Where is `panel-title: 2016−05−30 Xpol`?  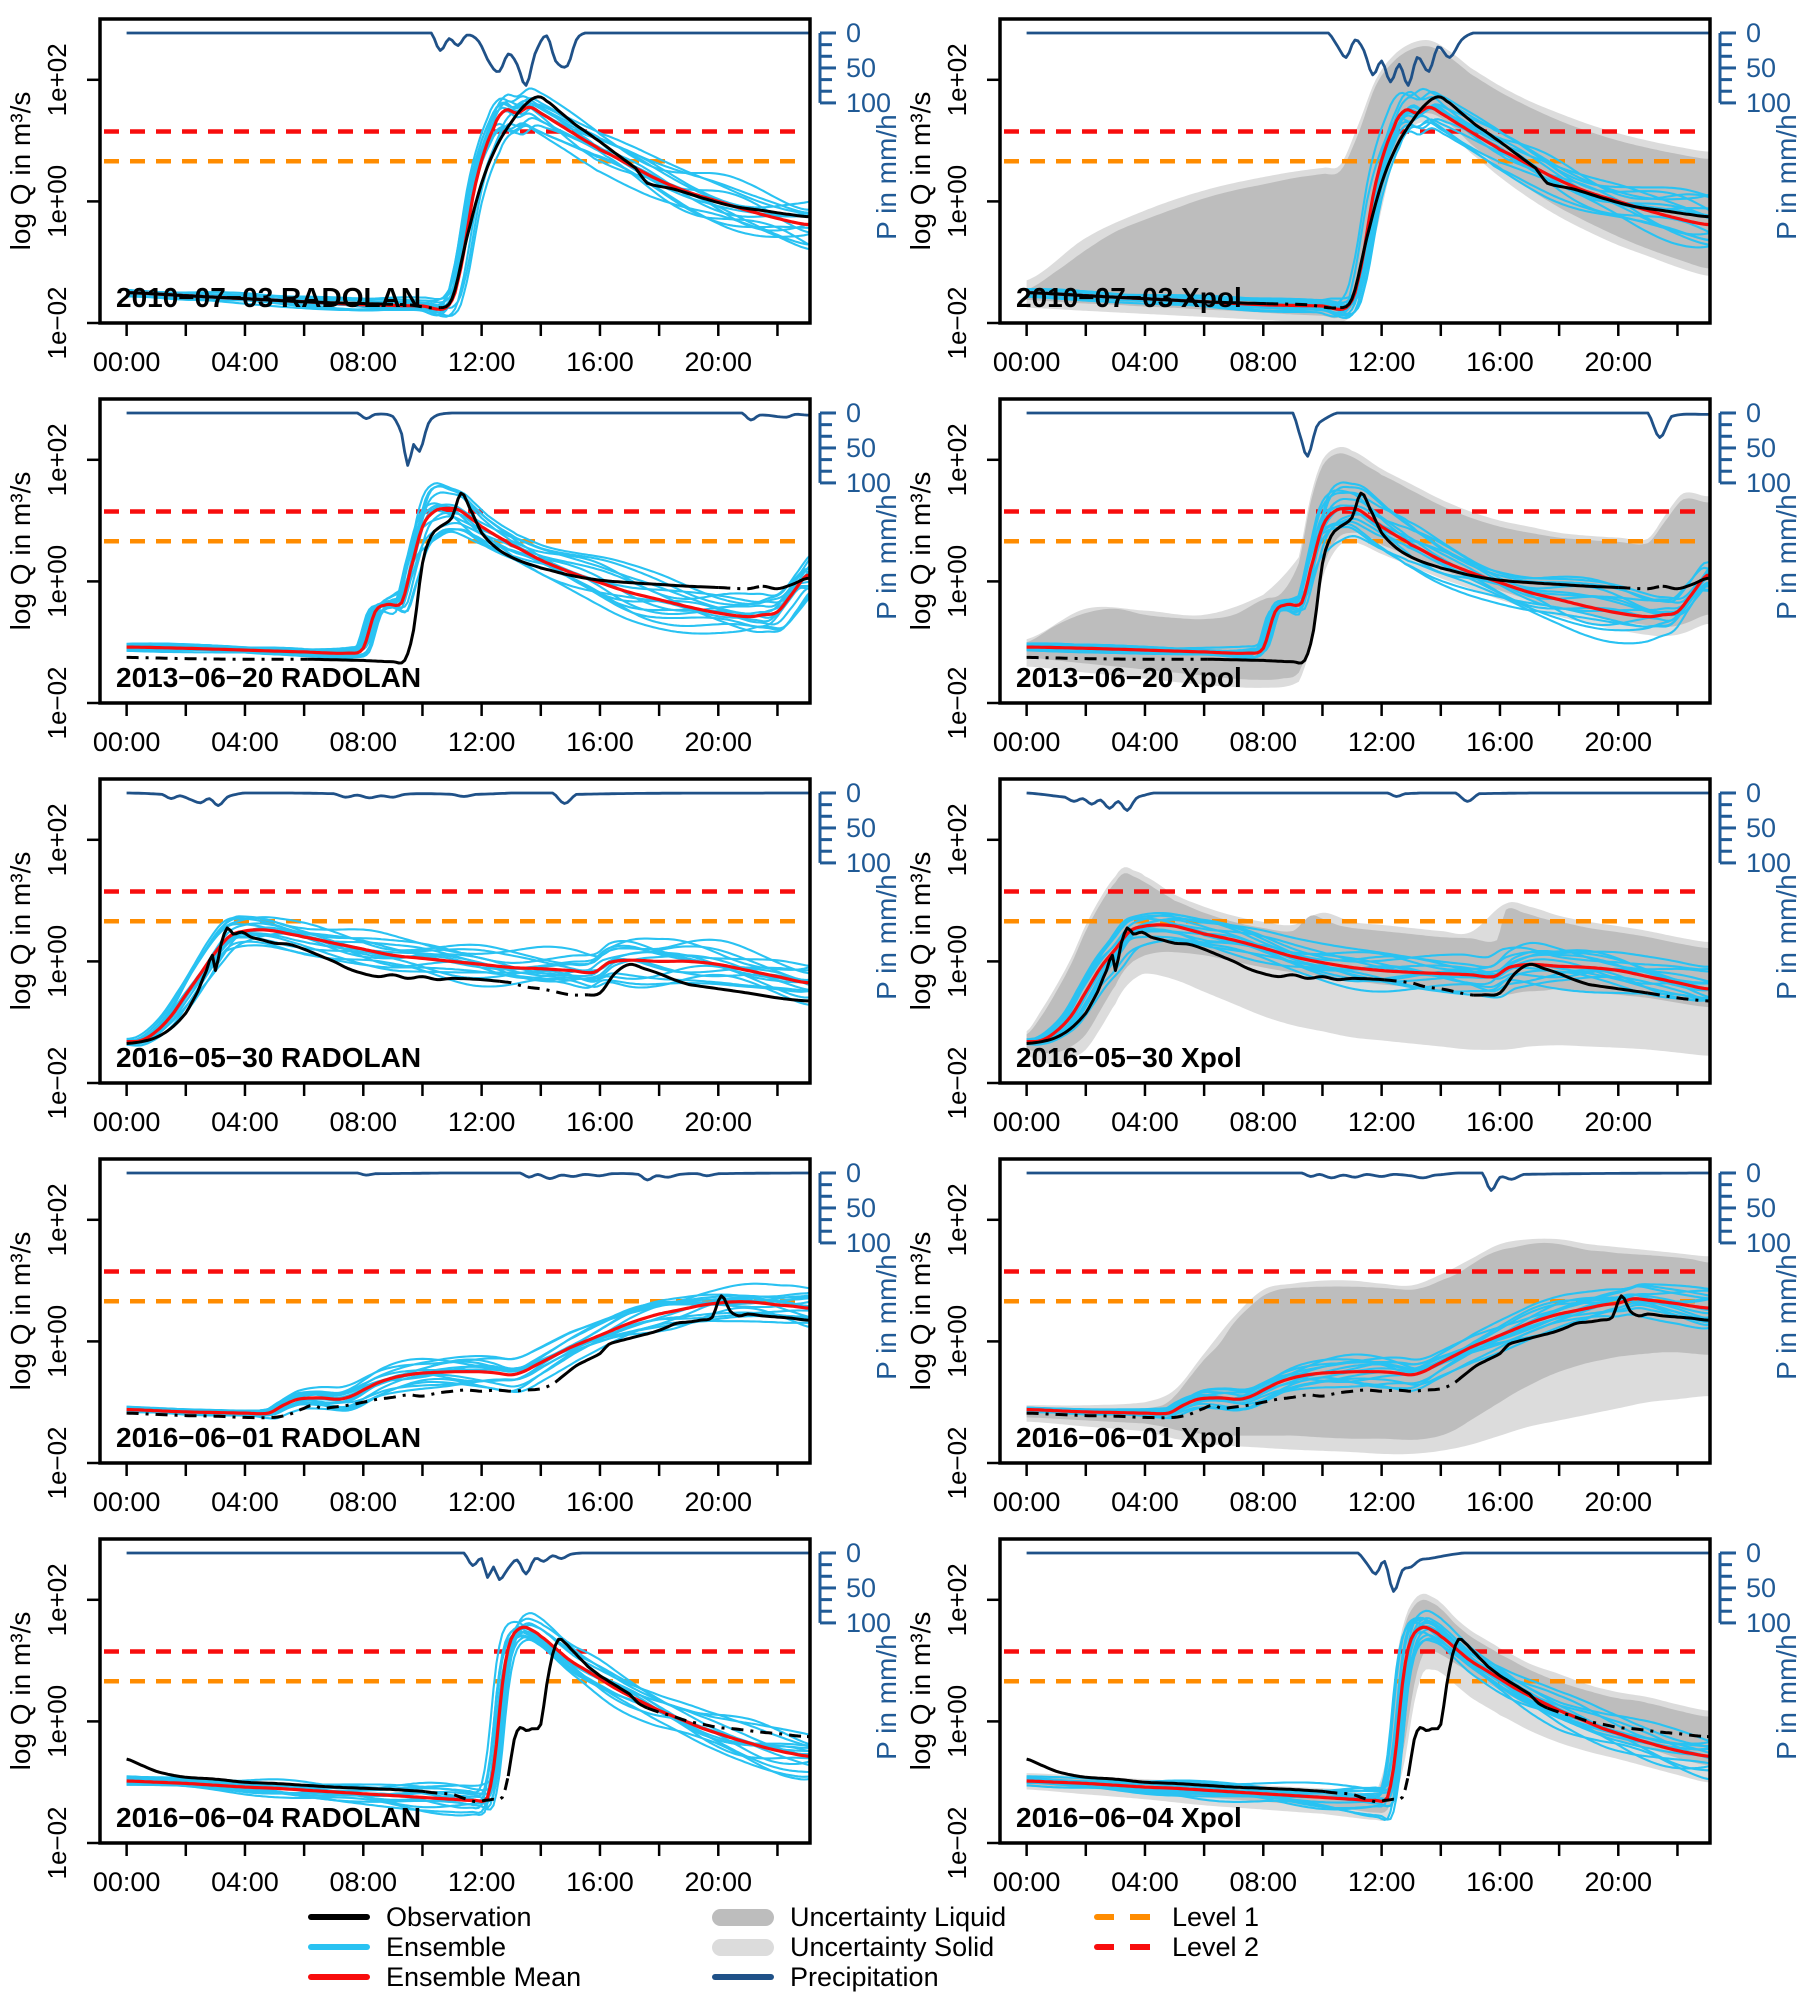
panel-title: 2016−05−30 Xpol is located at coordinates (1129, 1057).